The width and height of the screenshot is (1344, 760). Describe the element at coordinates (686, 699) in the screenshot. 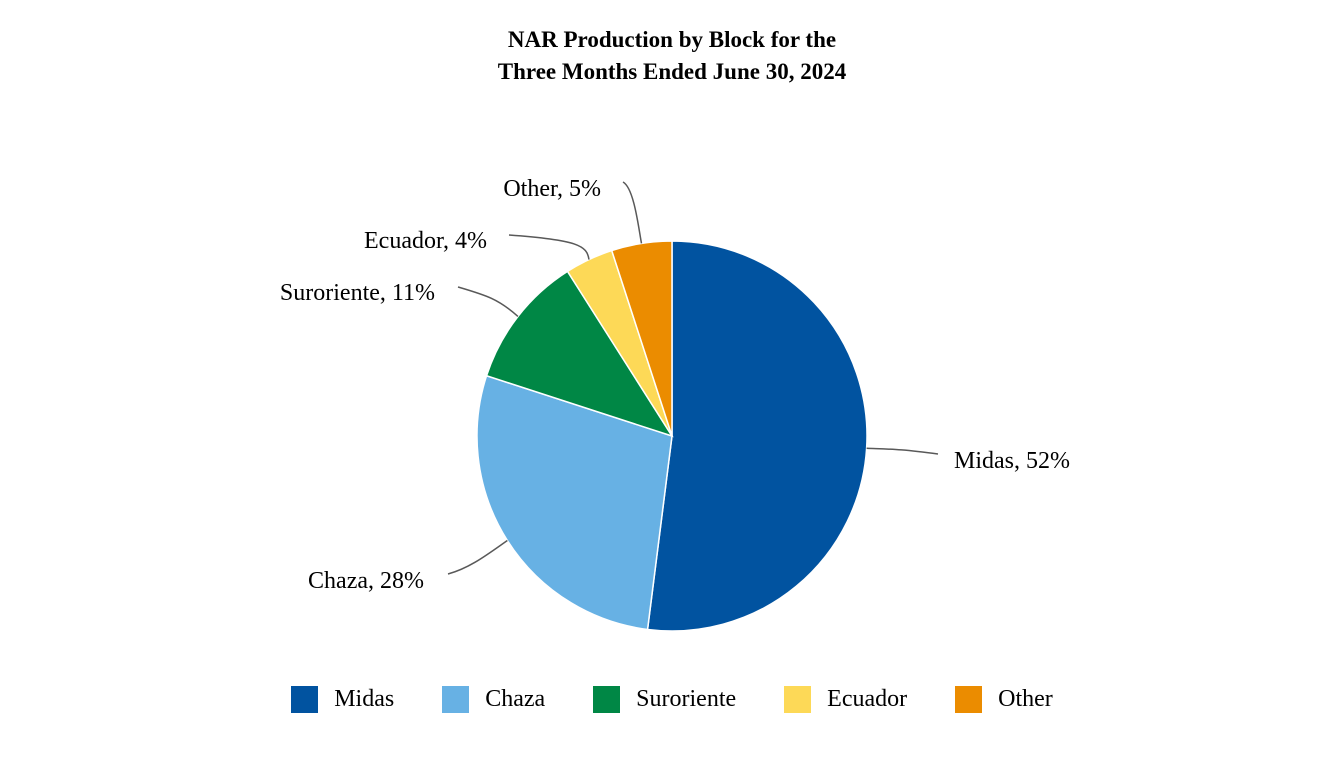

I see `legend-label-suroriente: Suroriente` at that location.